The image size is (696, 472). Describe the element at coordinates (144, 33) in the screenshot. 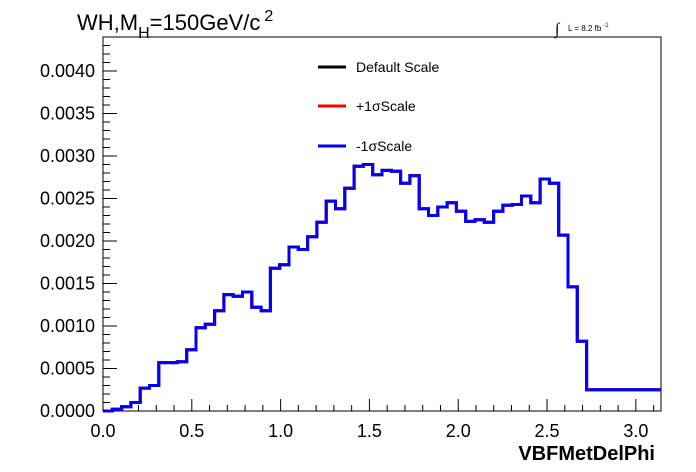

I see `title-subscript: H` at that location.